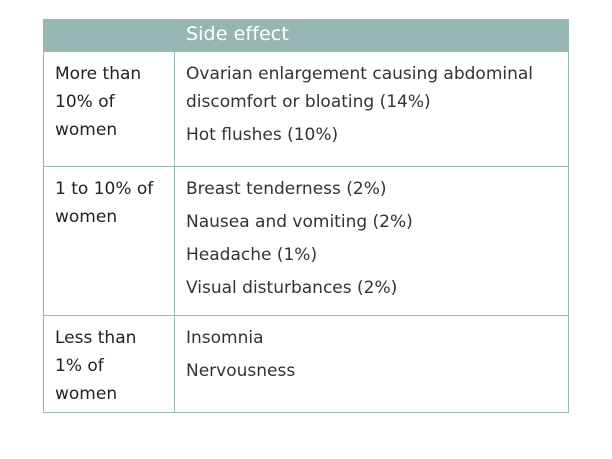 This screenshot has width=612, height=459. I want to click on effect-item: Breast tenderness (2%), so click(286, 189).